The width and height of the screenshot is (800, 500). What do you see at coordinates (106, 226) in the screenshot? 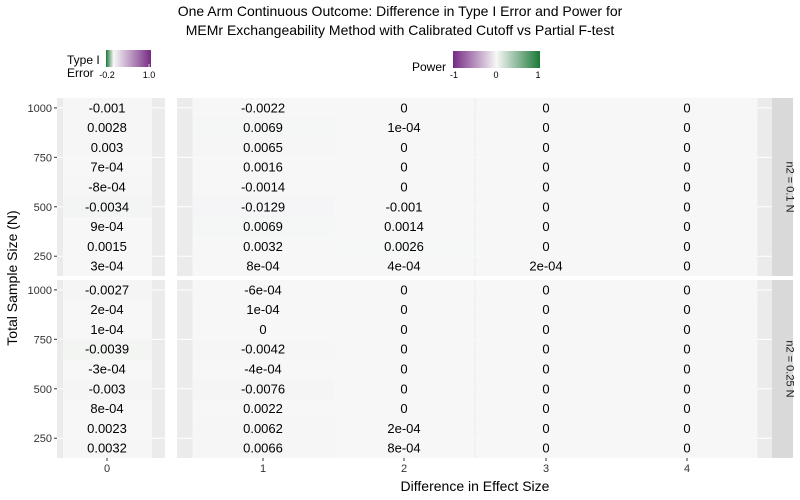
I see `type1-cell-label: 9e-04` at bounding box center [106, 226].